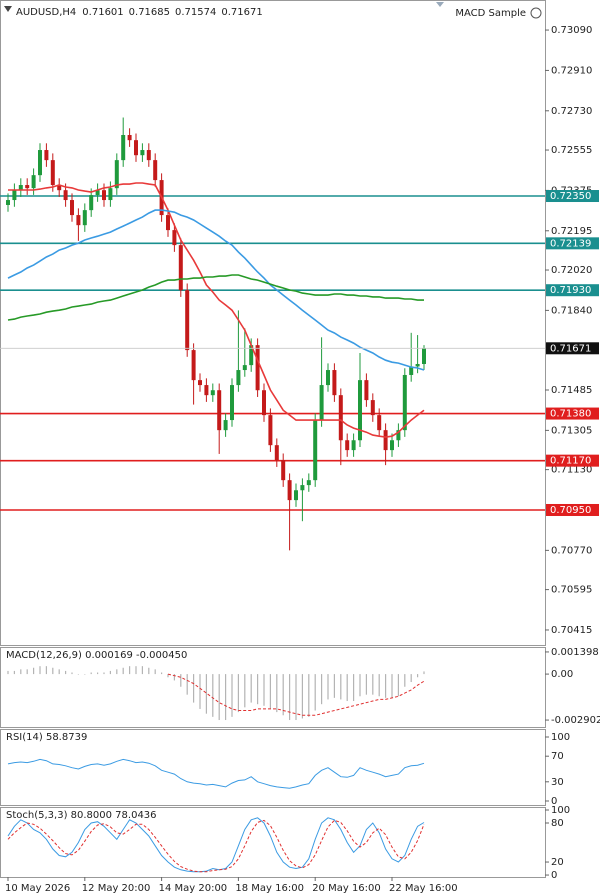 This screenshot has height=896, width=600. What do you see at coordinates (557, 823) in the screenshot?
I see `y-tick-label: 80` at bounding box center [557, 823].